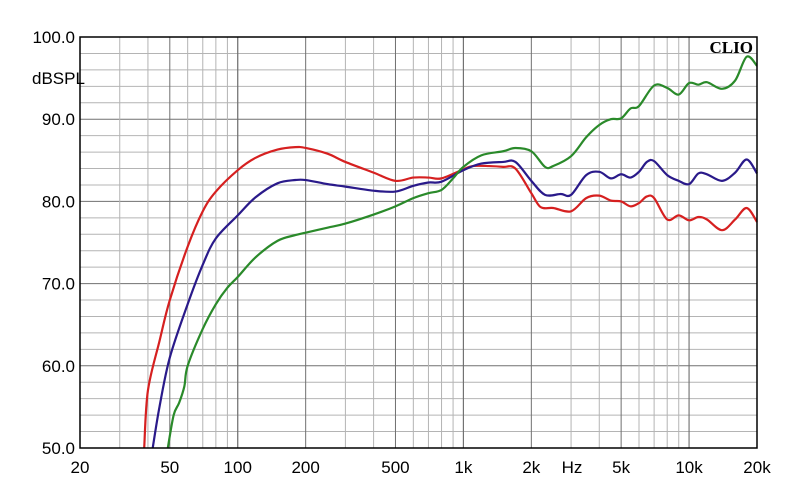 Image resolution: width=800 pixels, height=504 pixels. What do you see at coordinates (58, 284) in the screenshot?
I see `y-tick-label: 70.0` at bounding box center [58, 284].